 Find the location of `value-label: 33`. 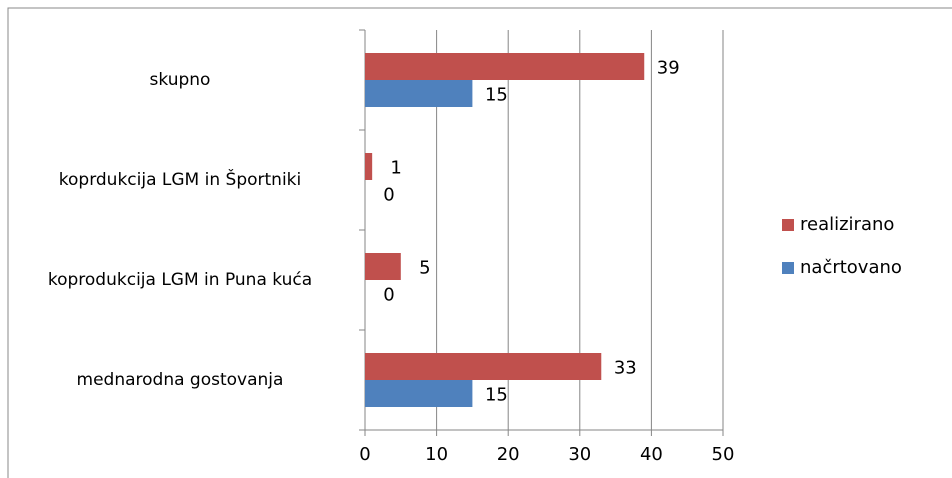

value-label: 33 is located at coordinates (625, 368).